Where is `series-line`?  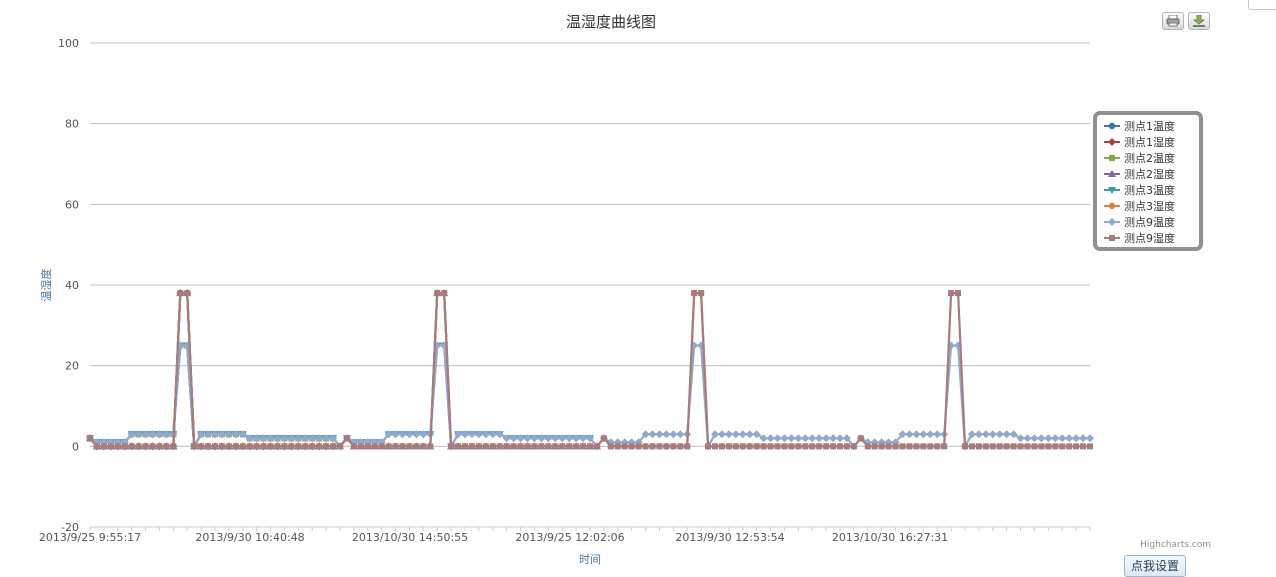
series-line is located at coordinates (589, 397).